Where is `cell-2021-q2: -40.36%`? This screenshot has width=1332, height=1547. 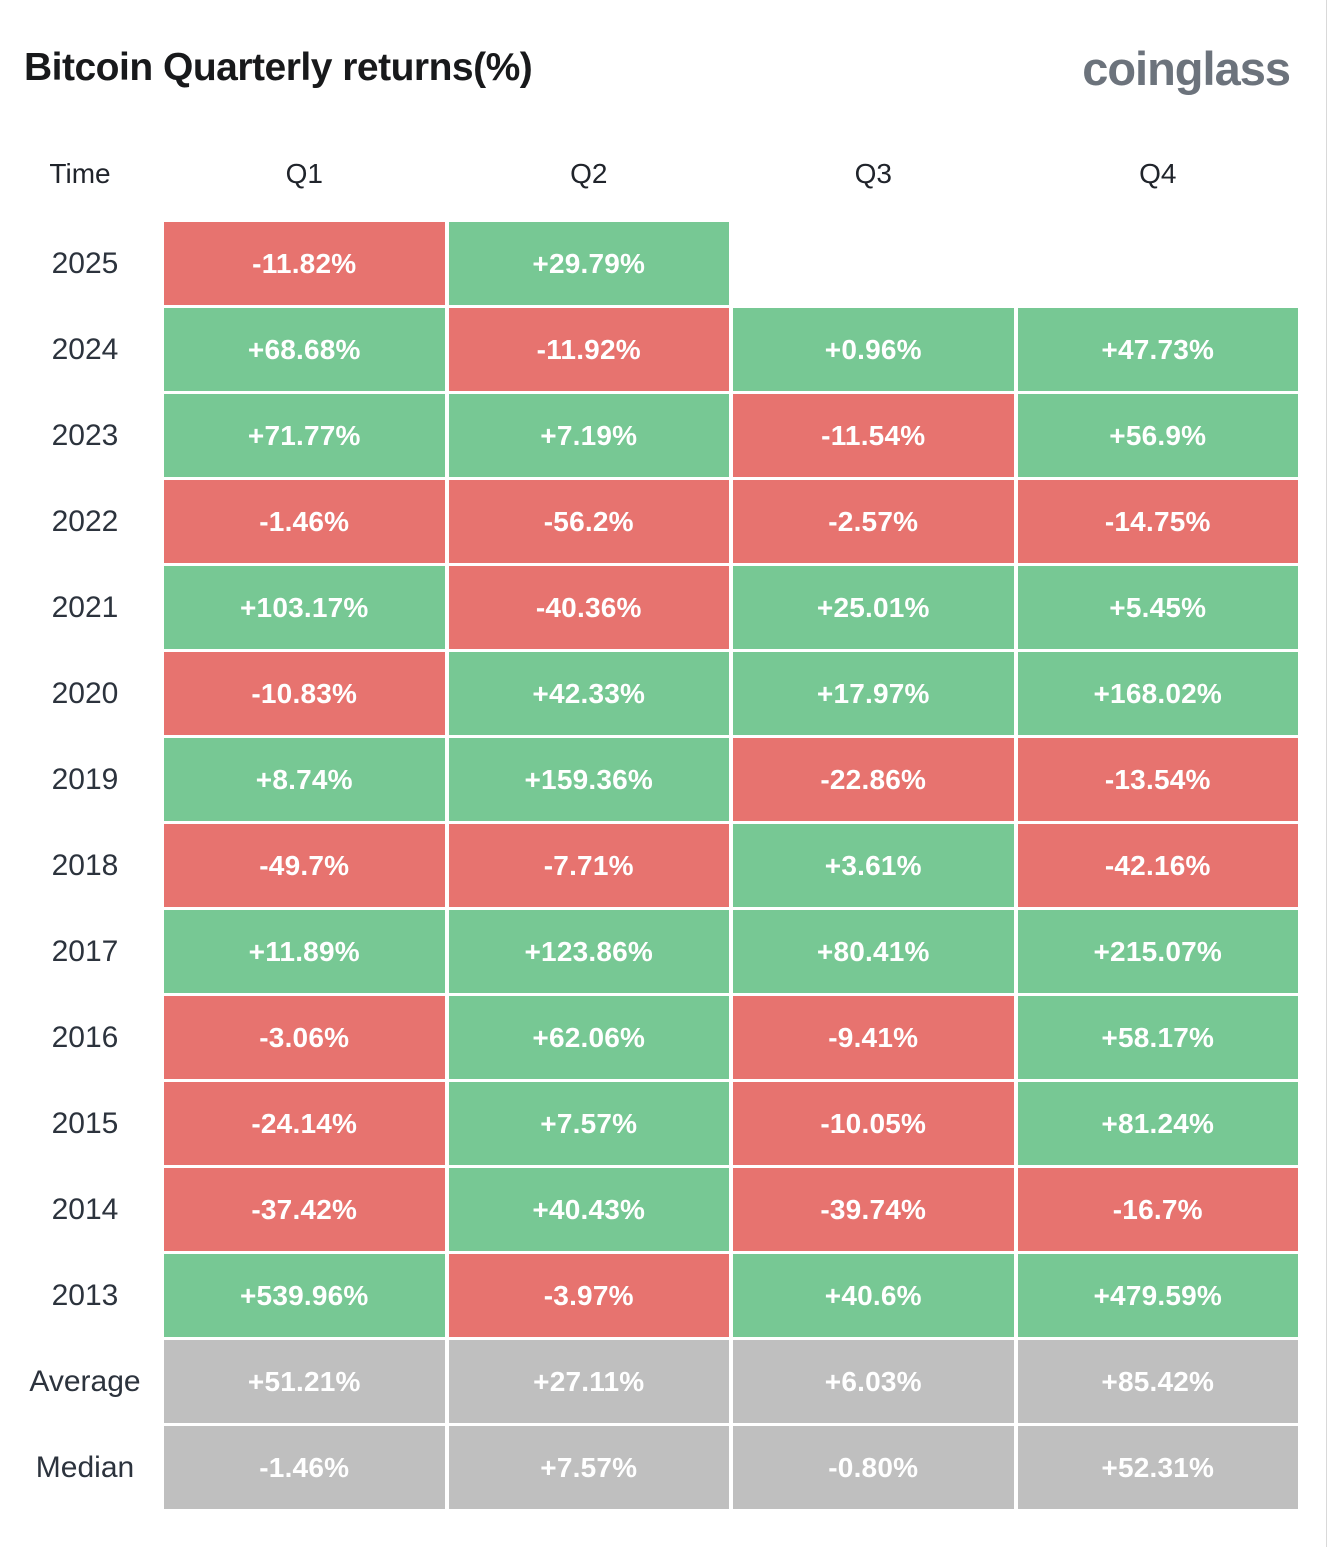
cell-2021-q2: -40.36% is located at coordinates (588, 607).